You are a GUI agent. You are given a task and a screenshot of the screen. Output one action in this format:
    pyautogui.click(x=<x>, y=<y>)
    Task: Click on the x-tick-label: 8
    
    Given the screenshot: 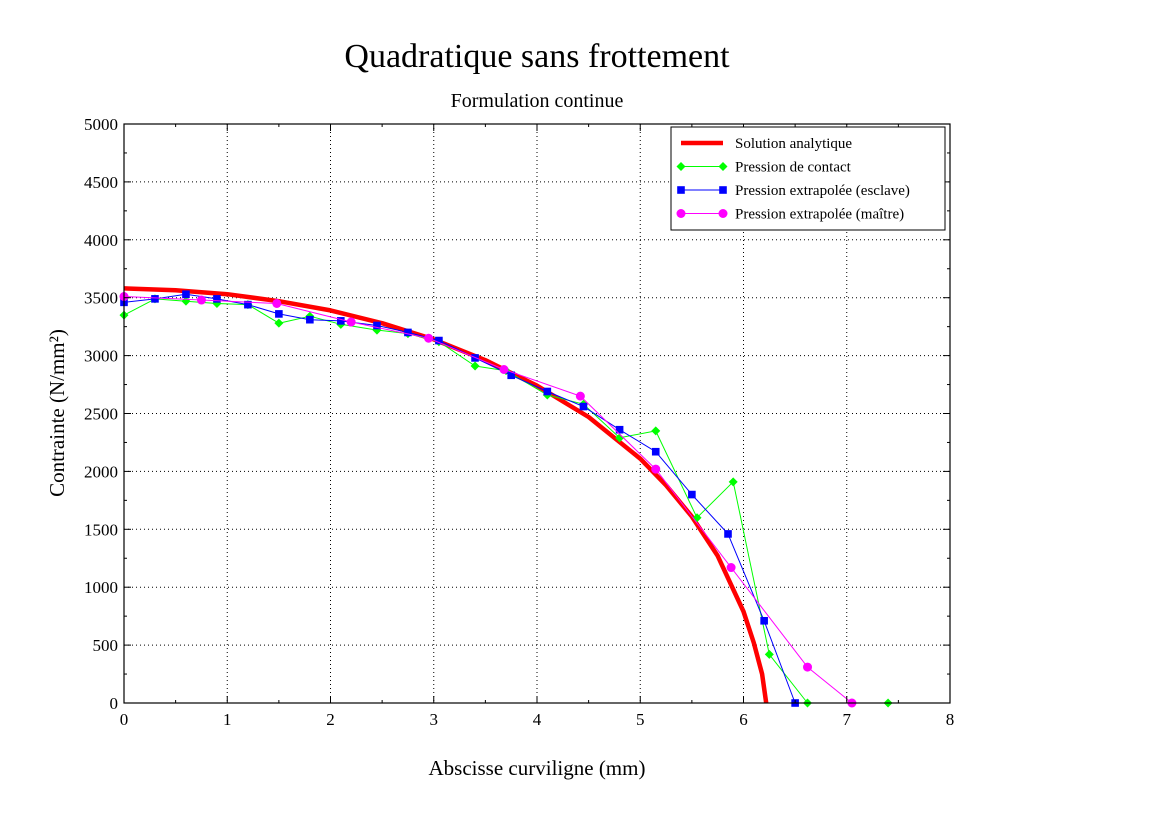 What is the action you would take?
    pyautogui.click(x=950, y=719)
    